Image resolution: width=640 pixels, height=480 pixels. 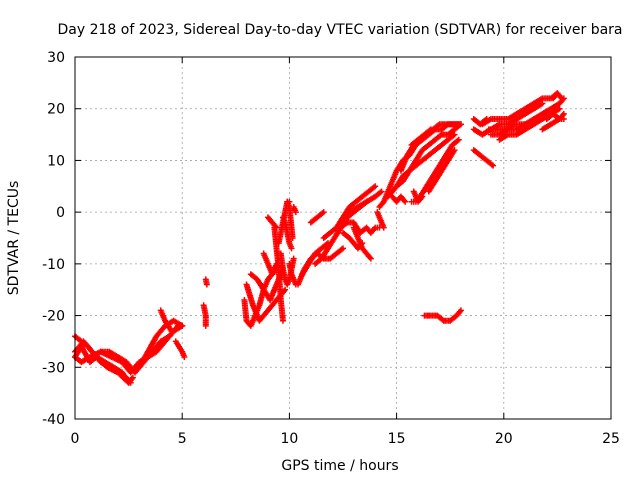 What do you see at coordinates (53, 368) in the screenshot?
I see `y-tick-label: -30` at bounding box center [53, 368].